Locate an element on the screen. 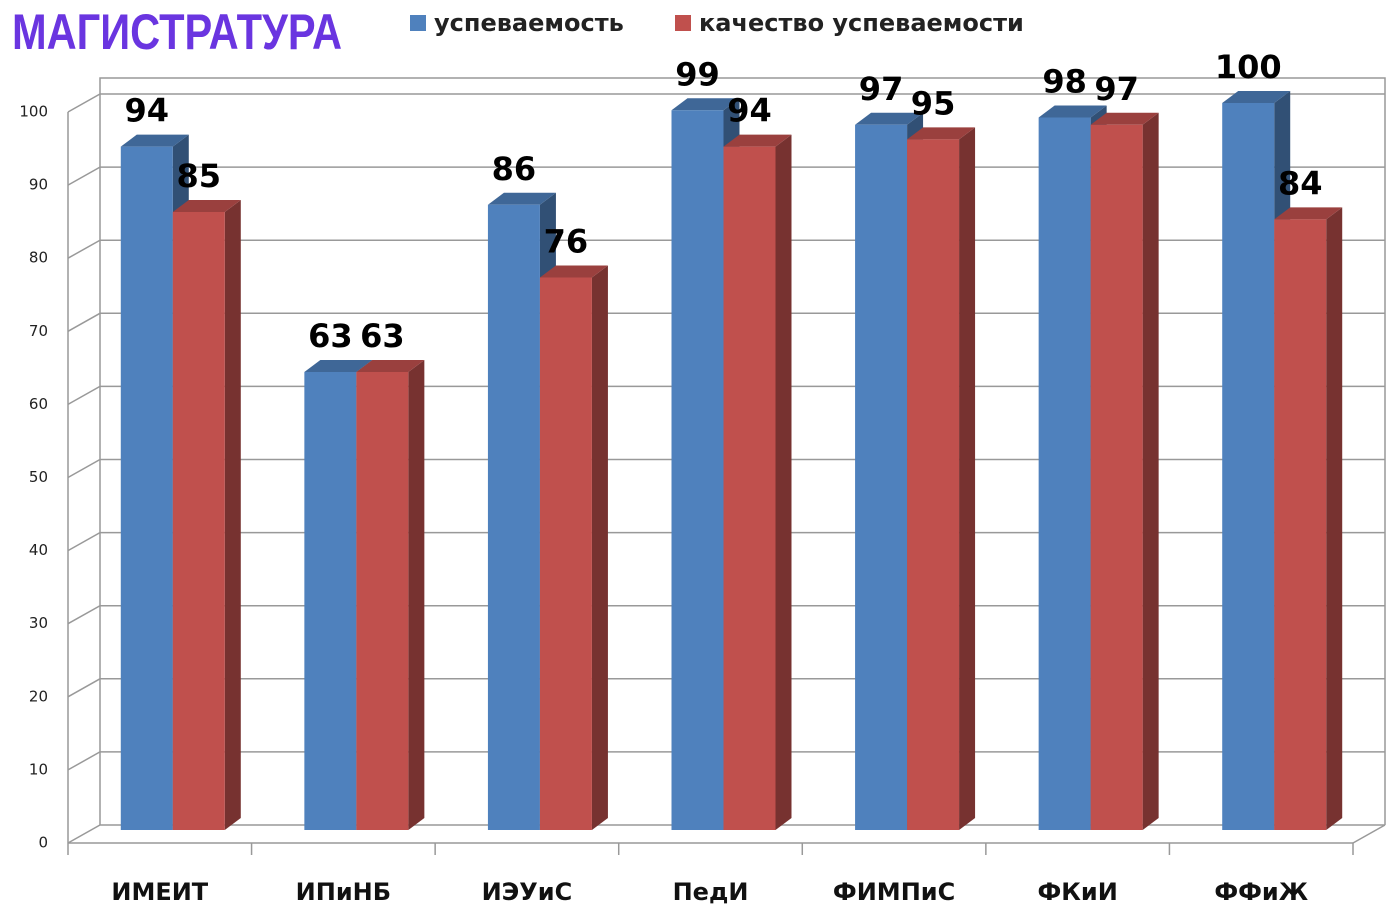 This screenshot has width=1387, height=913. data-label: 76 is located at coordinates (566, 241).